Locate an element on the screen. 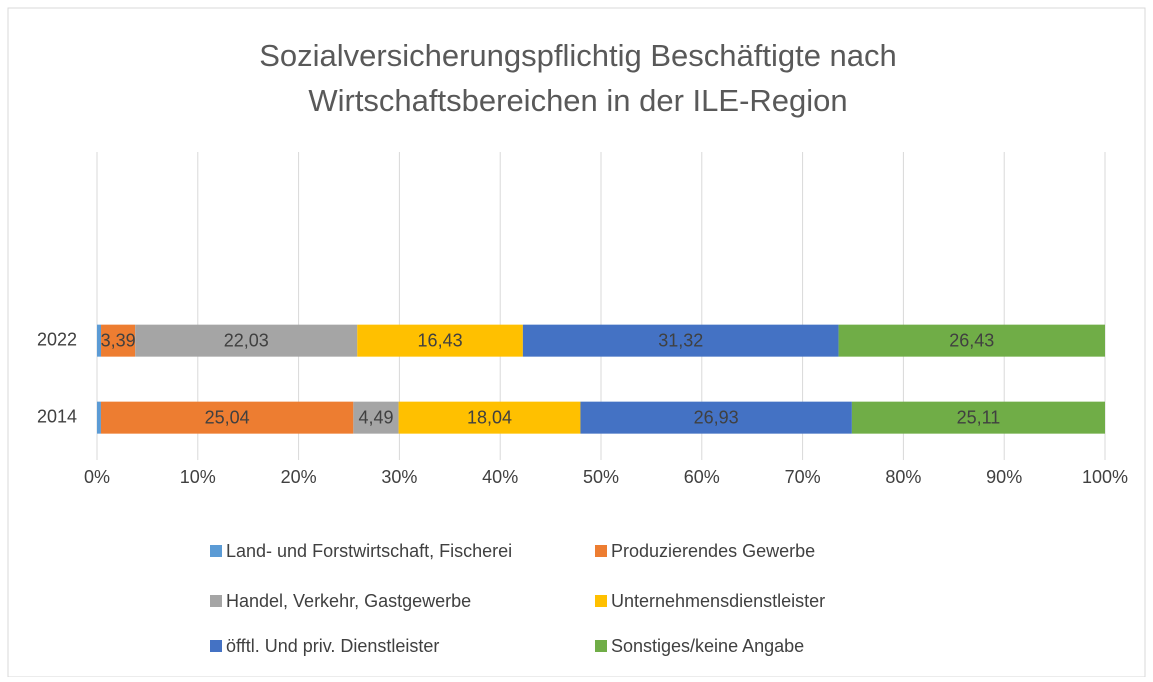 This screenshot has width=1153, height=682. legend-label: Produzierendes Gewerbe is located at coordinates (713, 551).